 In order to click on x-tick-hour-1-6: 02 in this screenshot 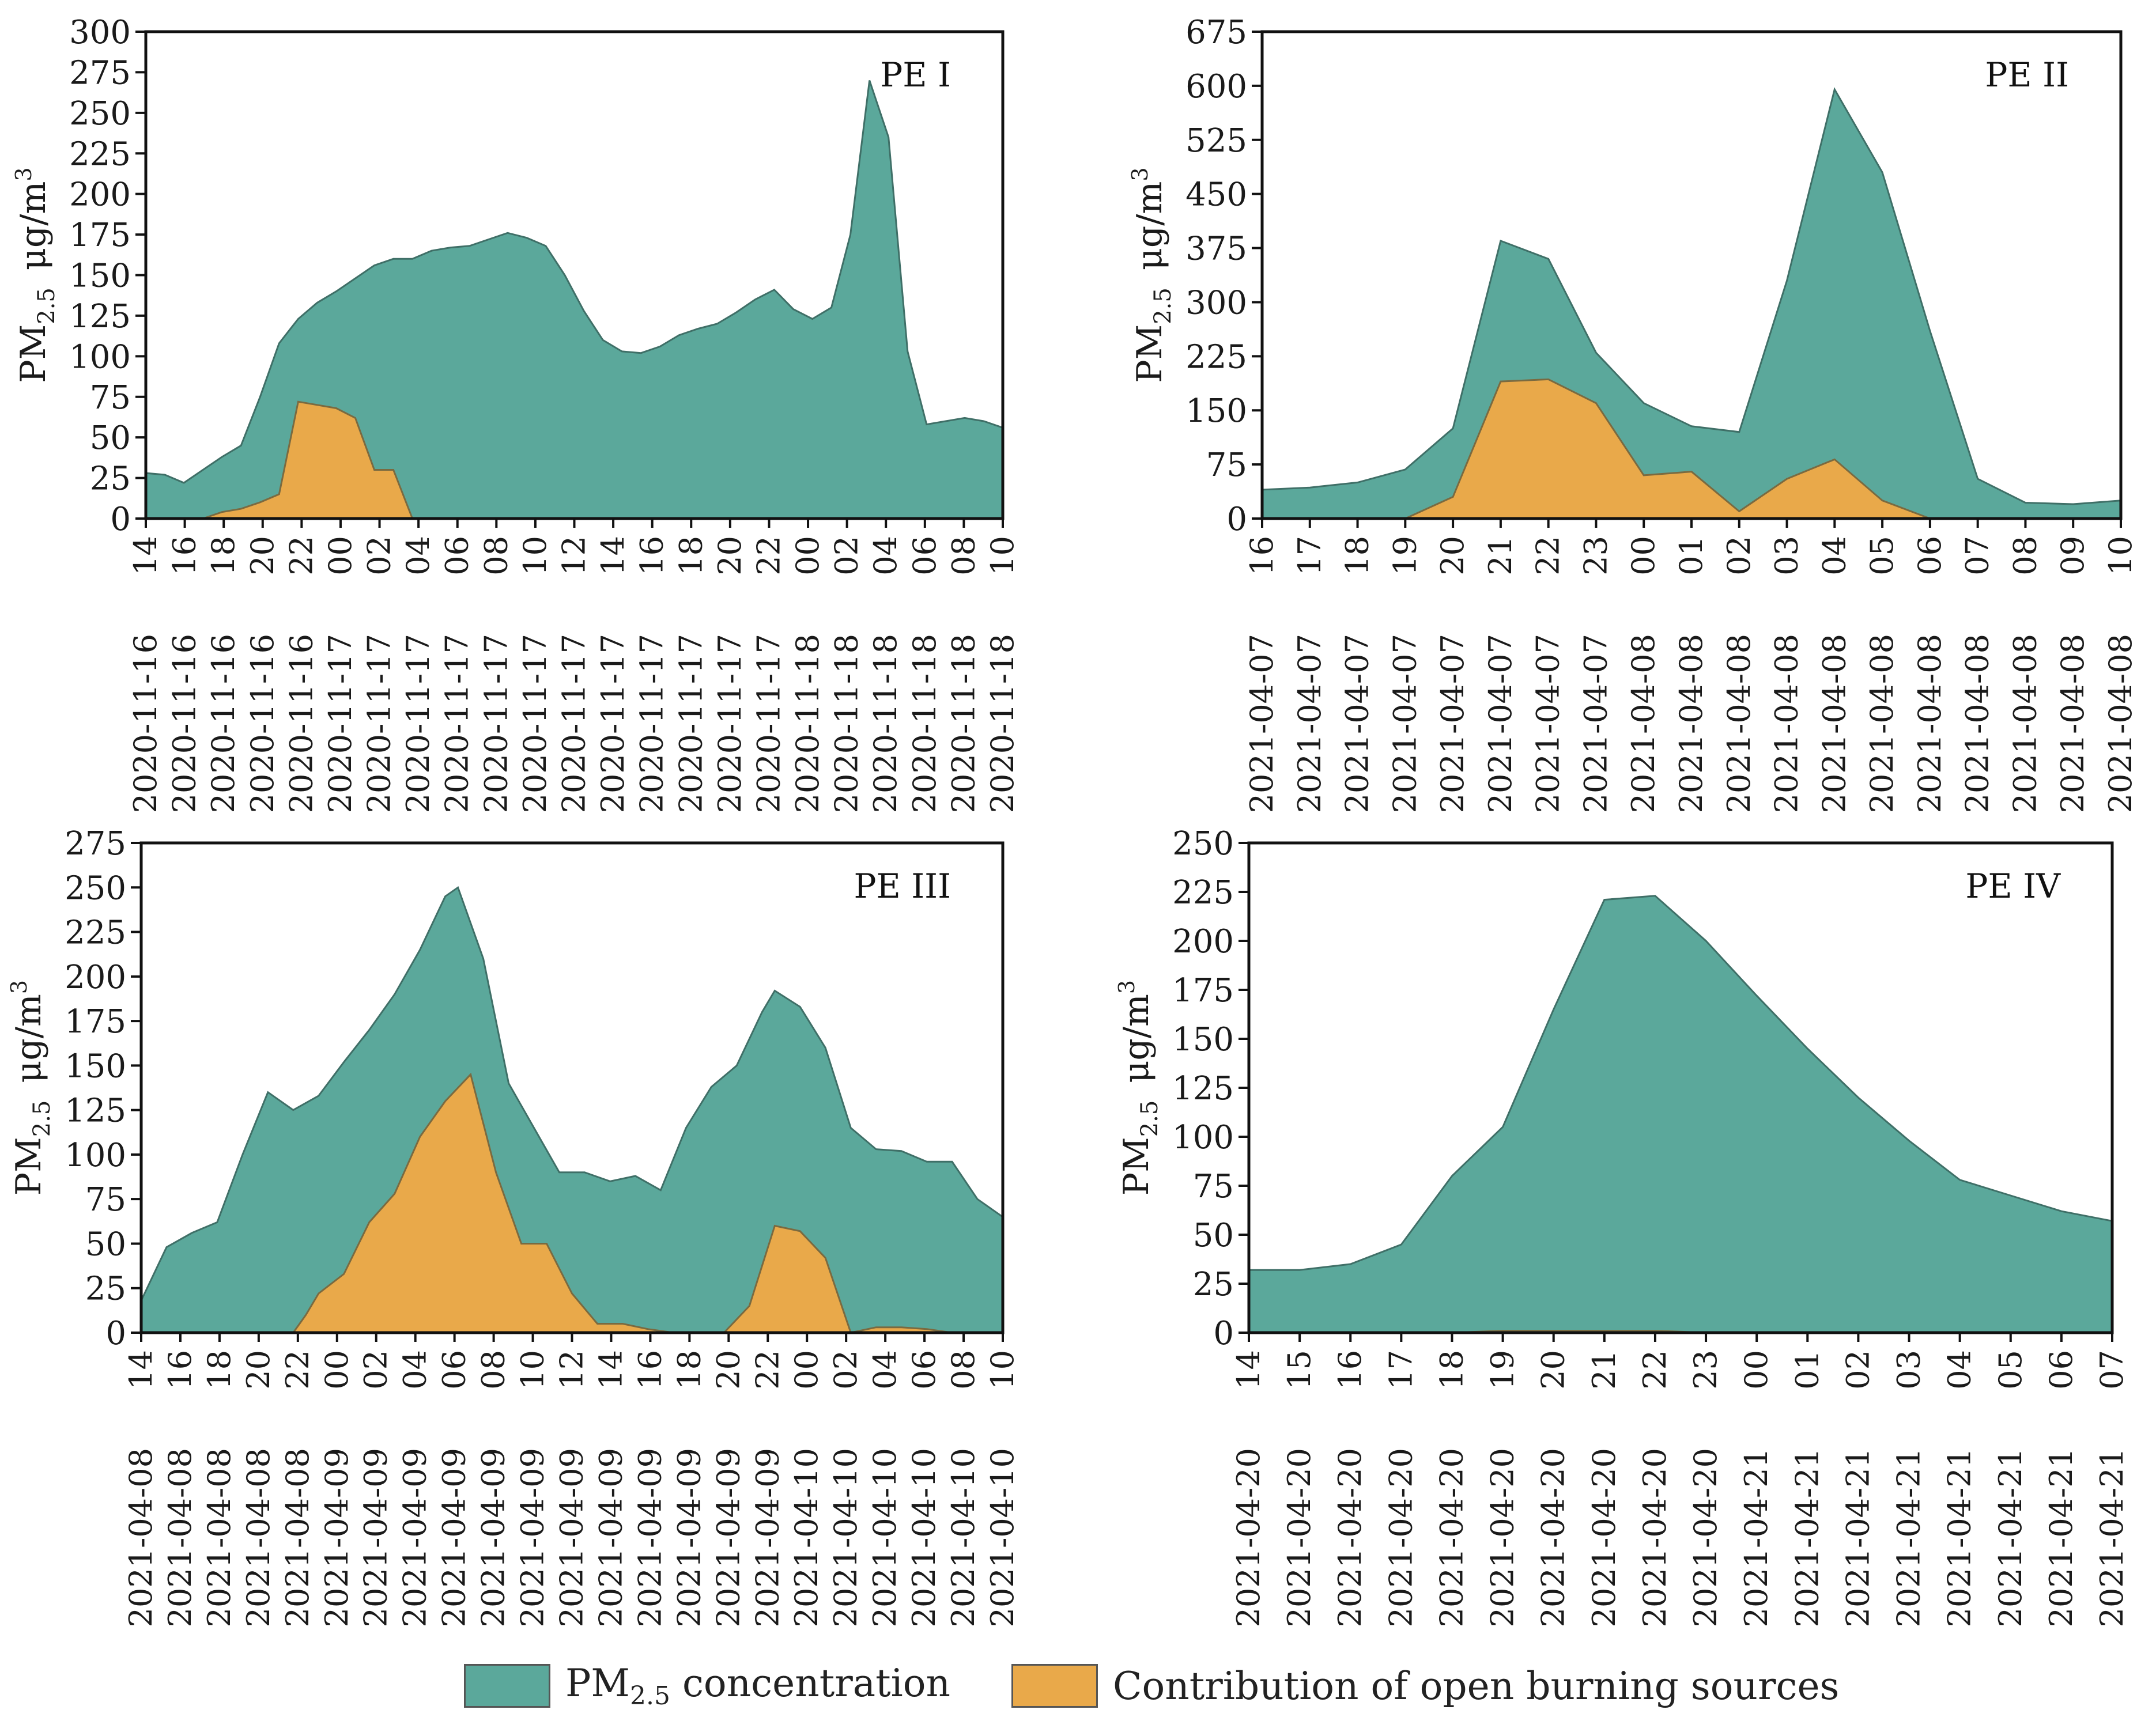, I will do `click(380, 556)`.